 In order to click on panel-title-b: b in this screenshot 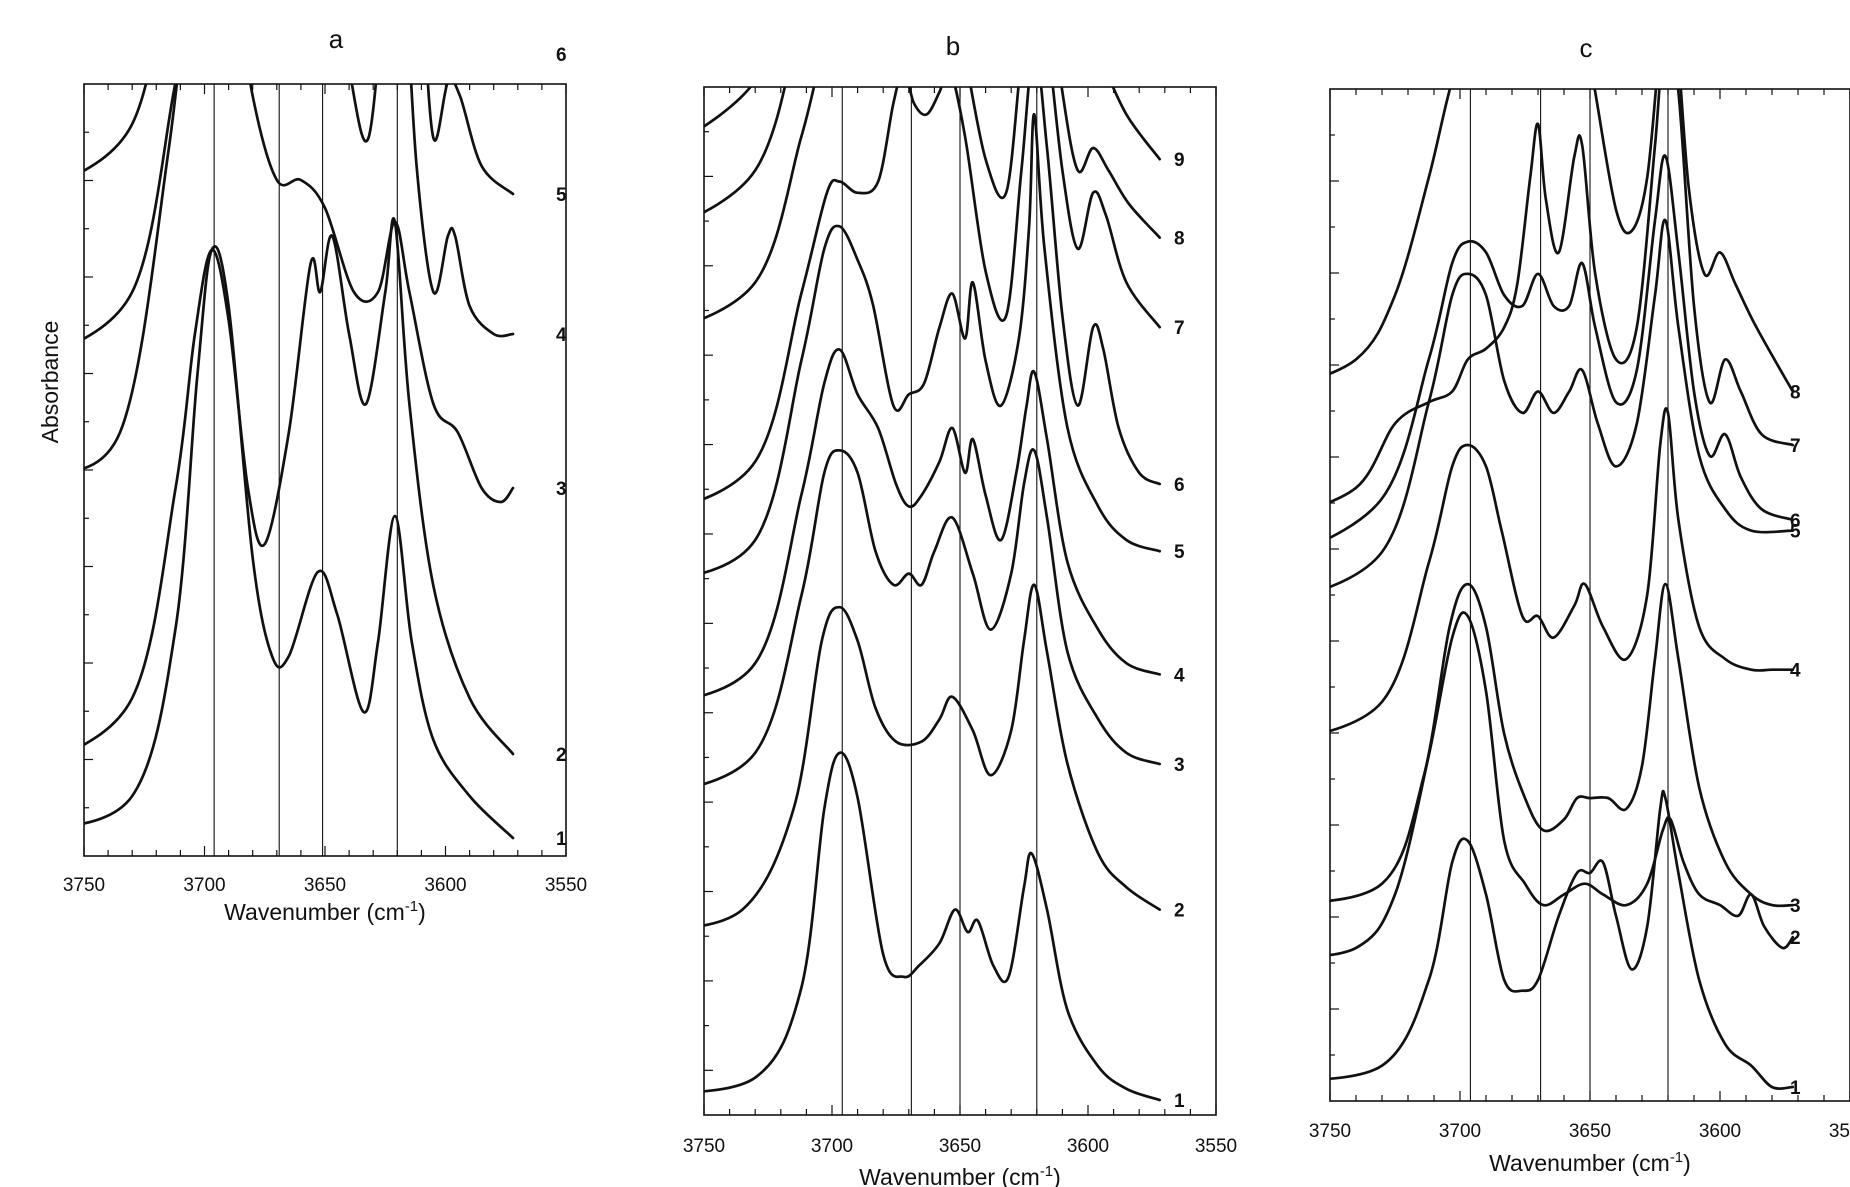, I will do `click(953, 46)`.